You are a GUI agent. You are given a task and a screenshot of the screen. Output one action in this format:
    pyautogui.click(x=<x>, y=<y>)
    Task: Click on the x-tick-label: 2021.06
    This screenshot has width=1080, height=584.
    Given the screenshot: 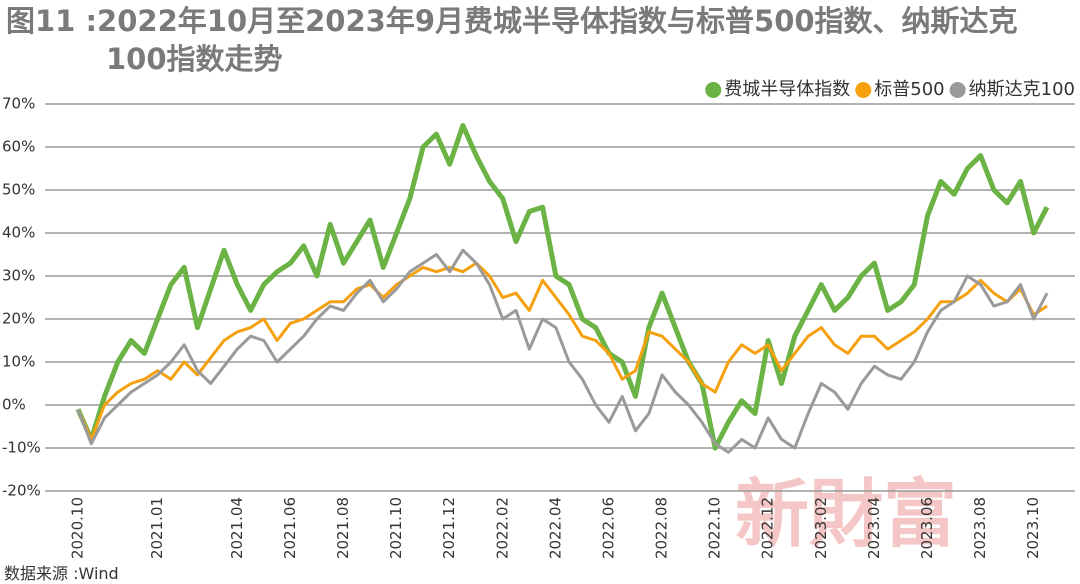 What is the action you would take?
    pyautogui.click(x=290, y=528)
    